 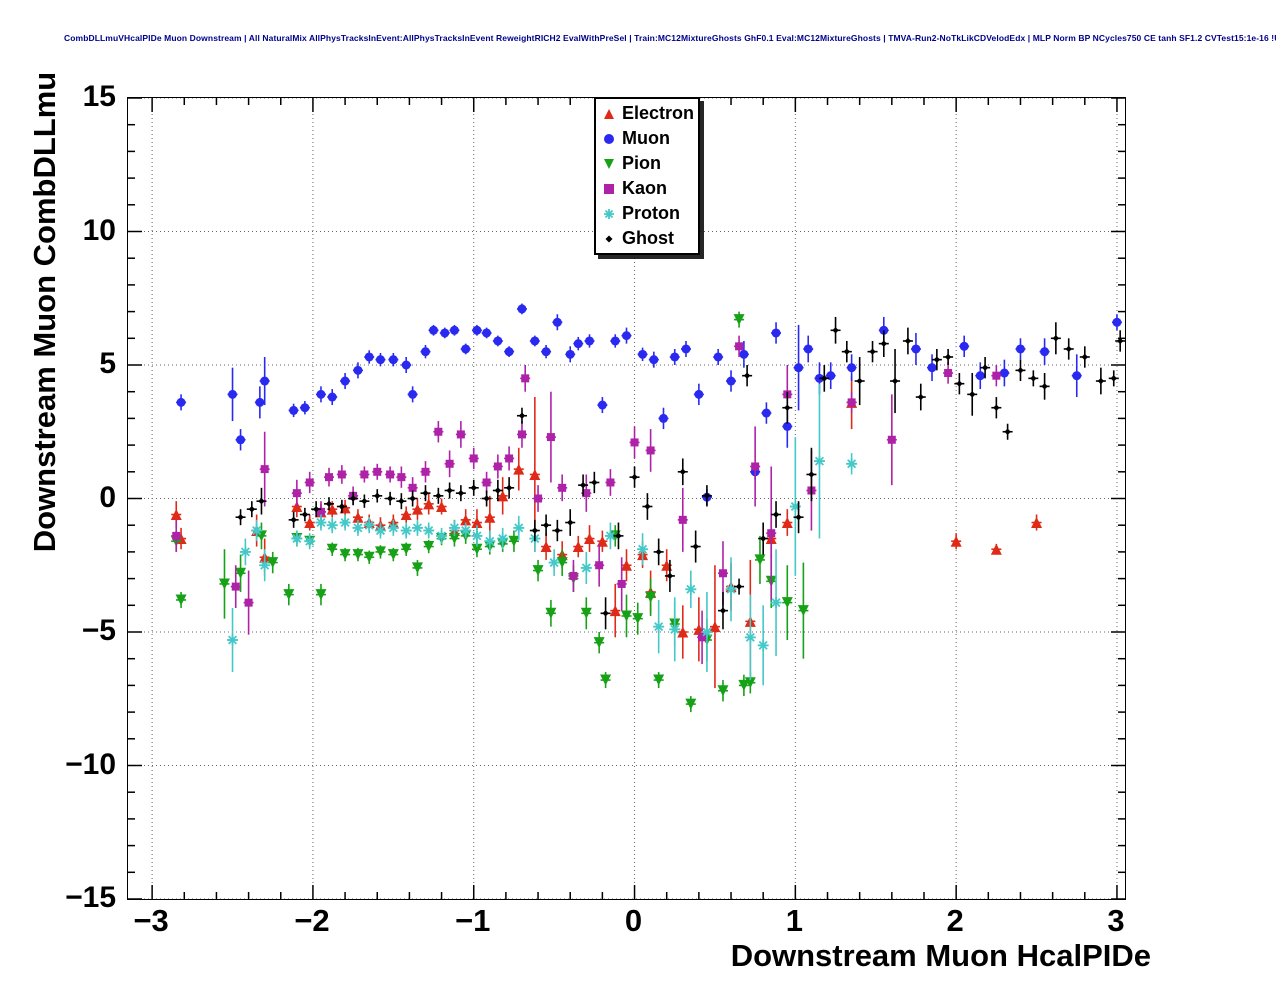 I want to click on legend-entry-pion: Pion, so click(x=646, y=163).